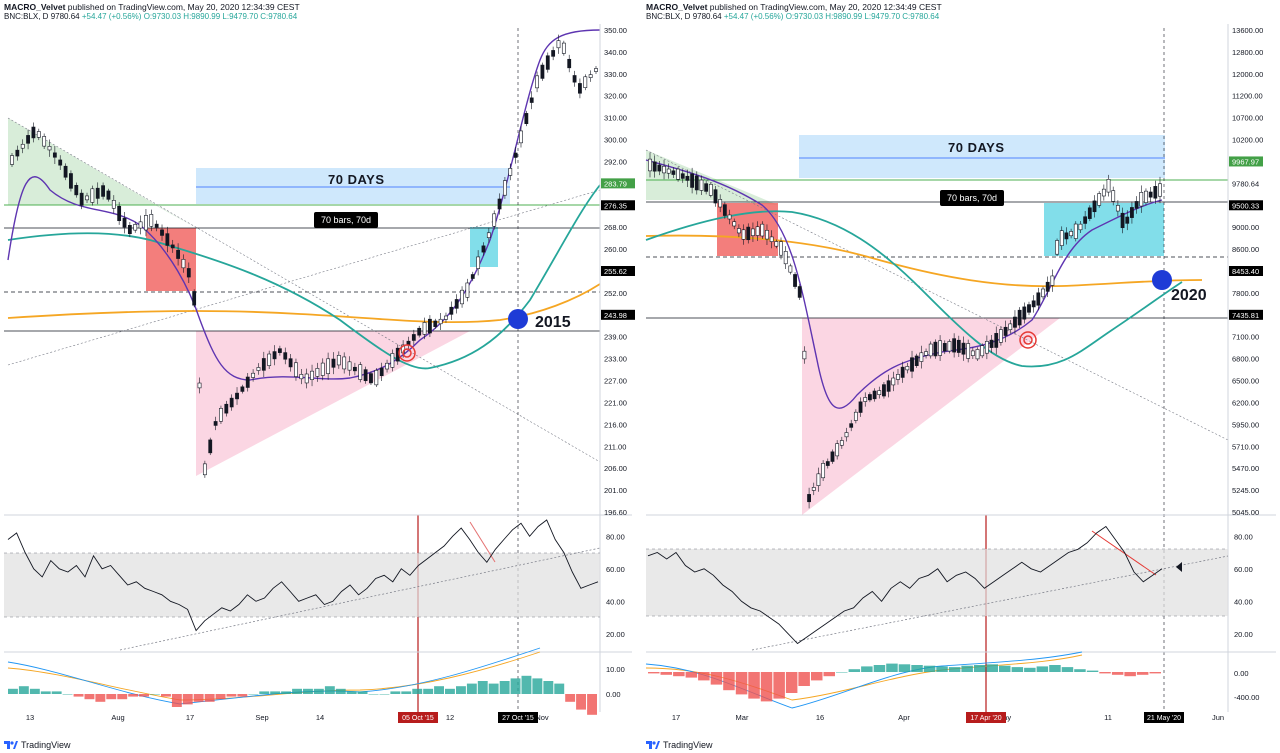  What do you see at coordinates (639, 376) in the screenshot?
I see `panel-divider` at bounding box center [639, 376].